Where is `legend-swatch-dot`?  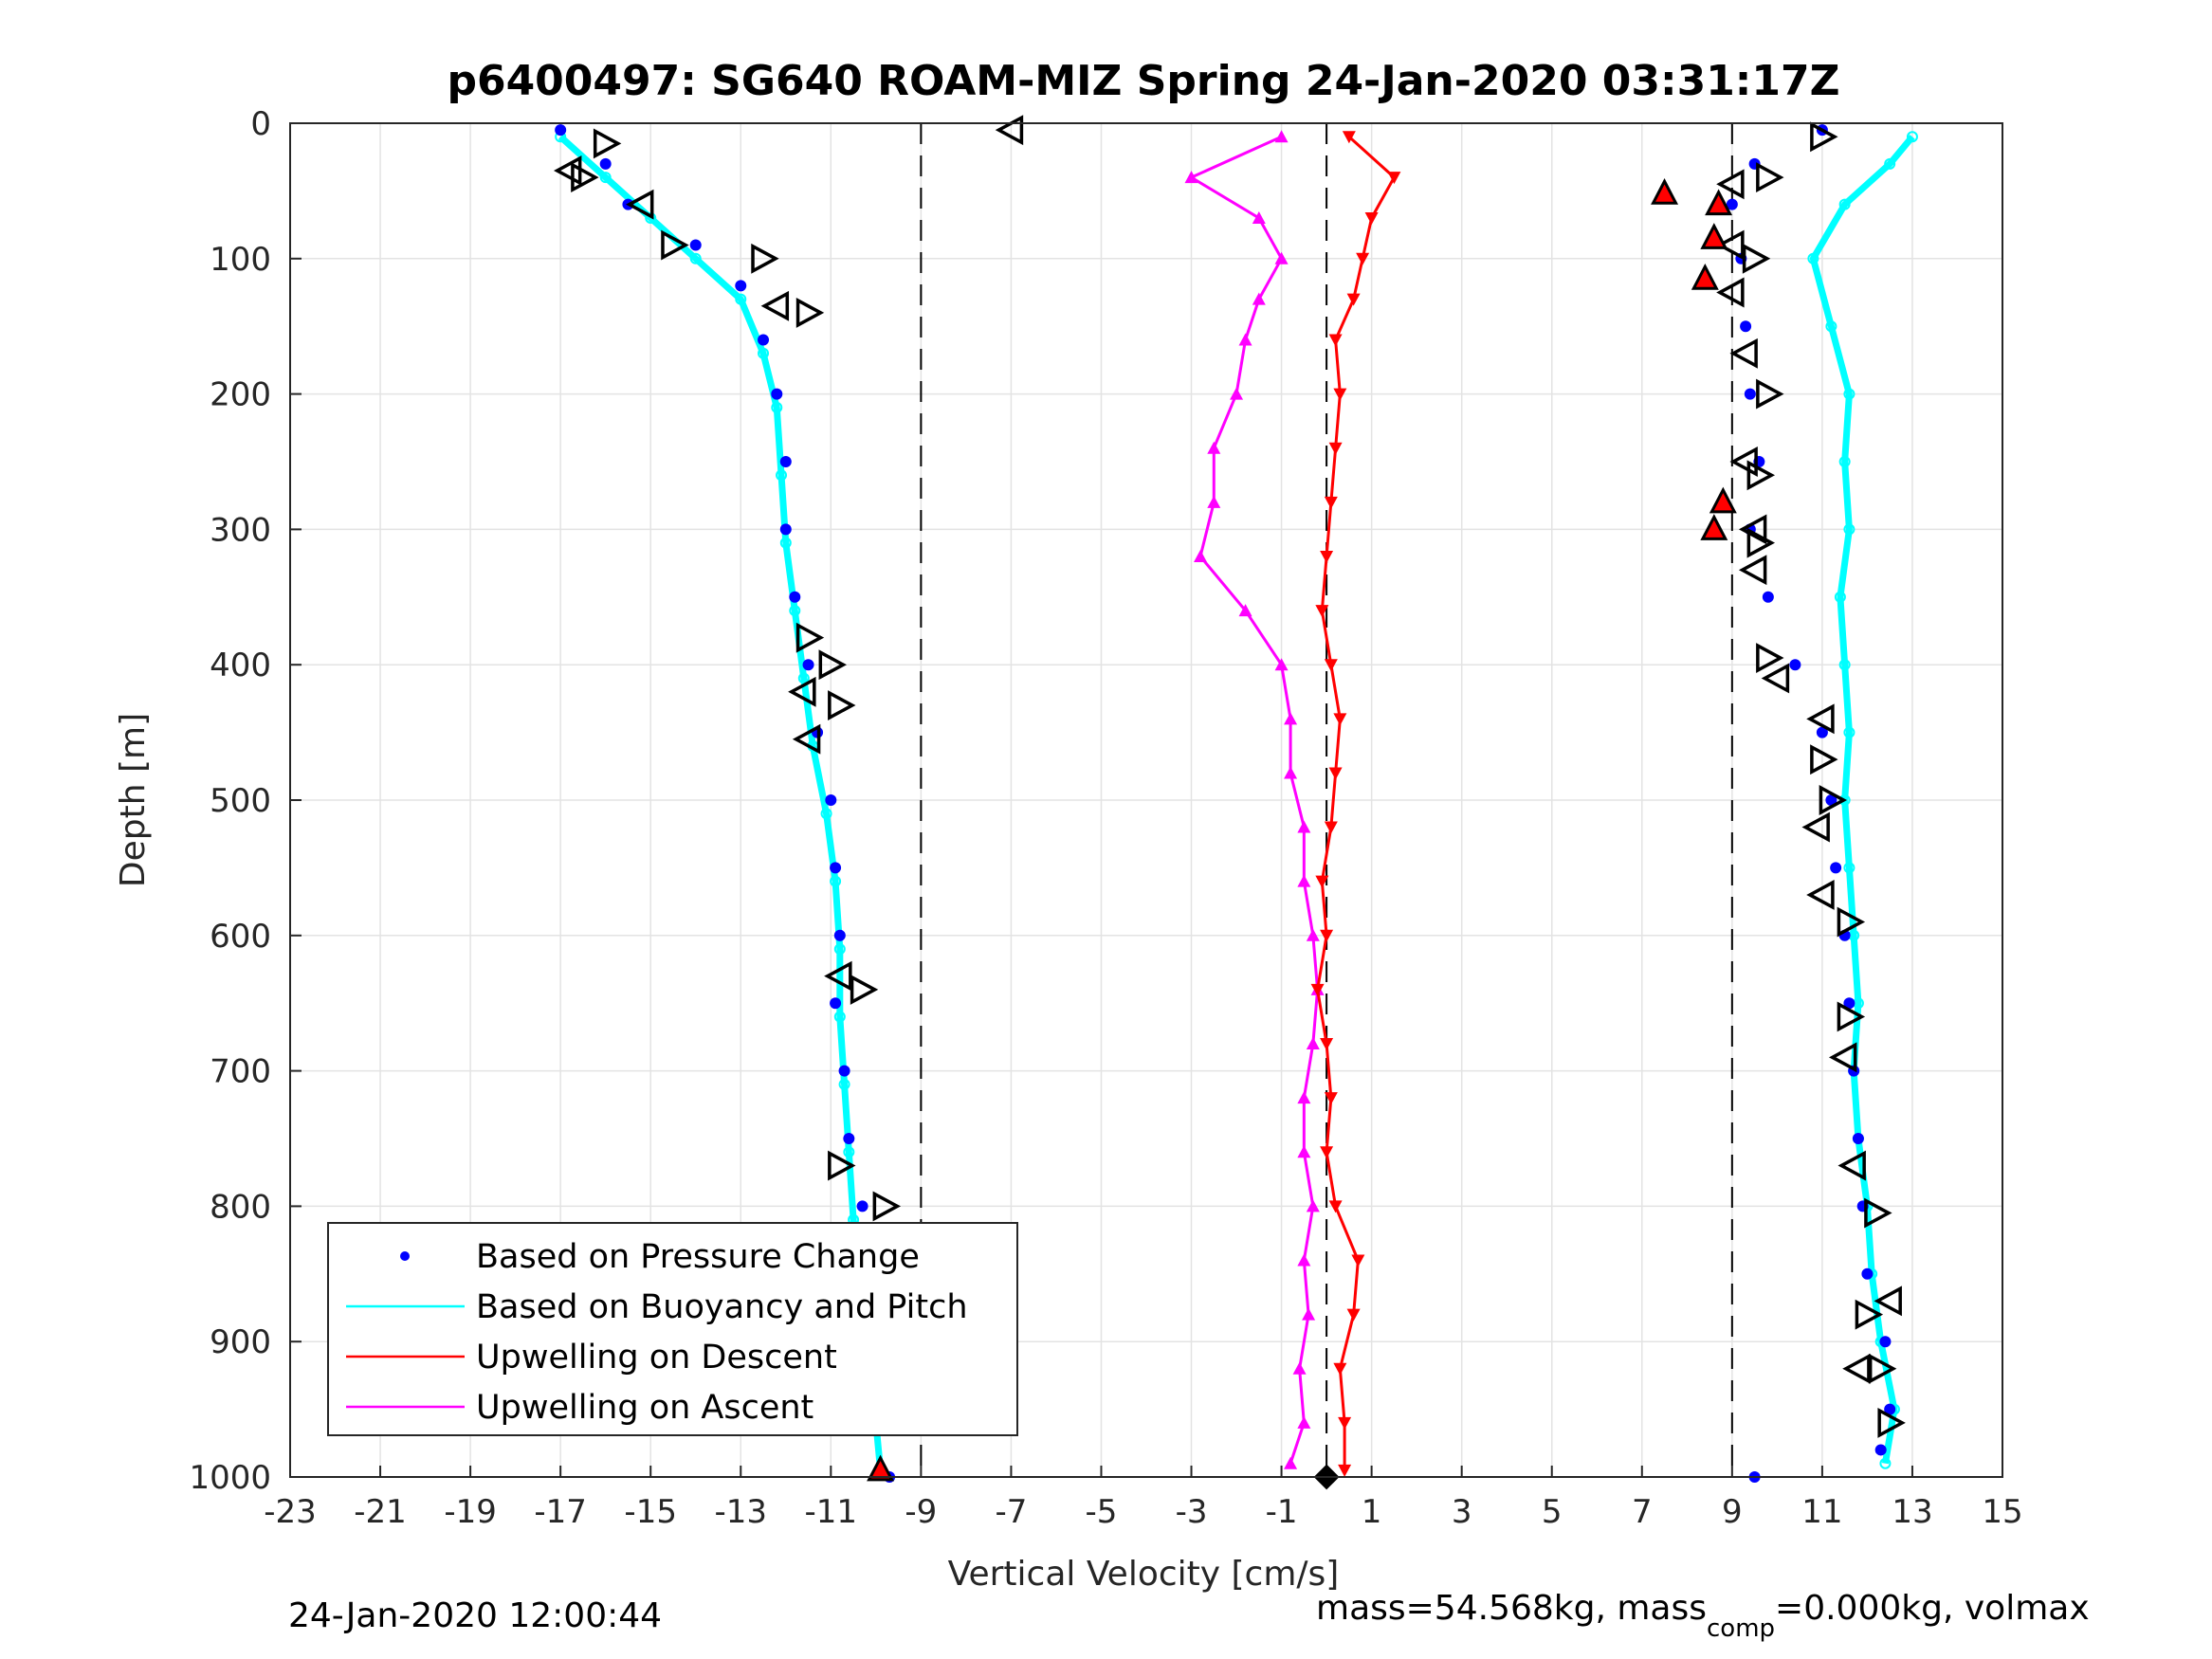
legend-swatch-dot is located at coordinates (405, 1256).